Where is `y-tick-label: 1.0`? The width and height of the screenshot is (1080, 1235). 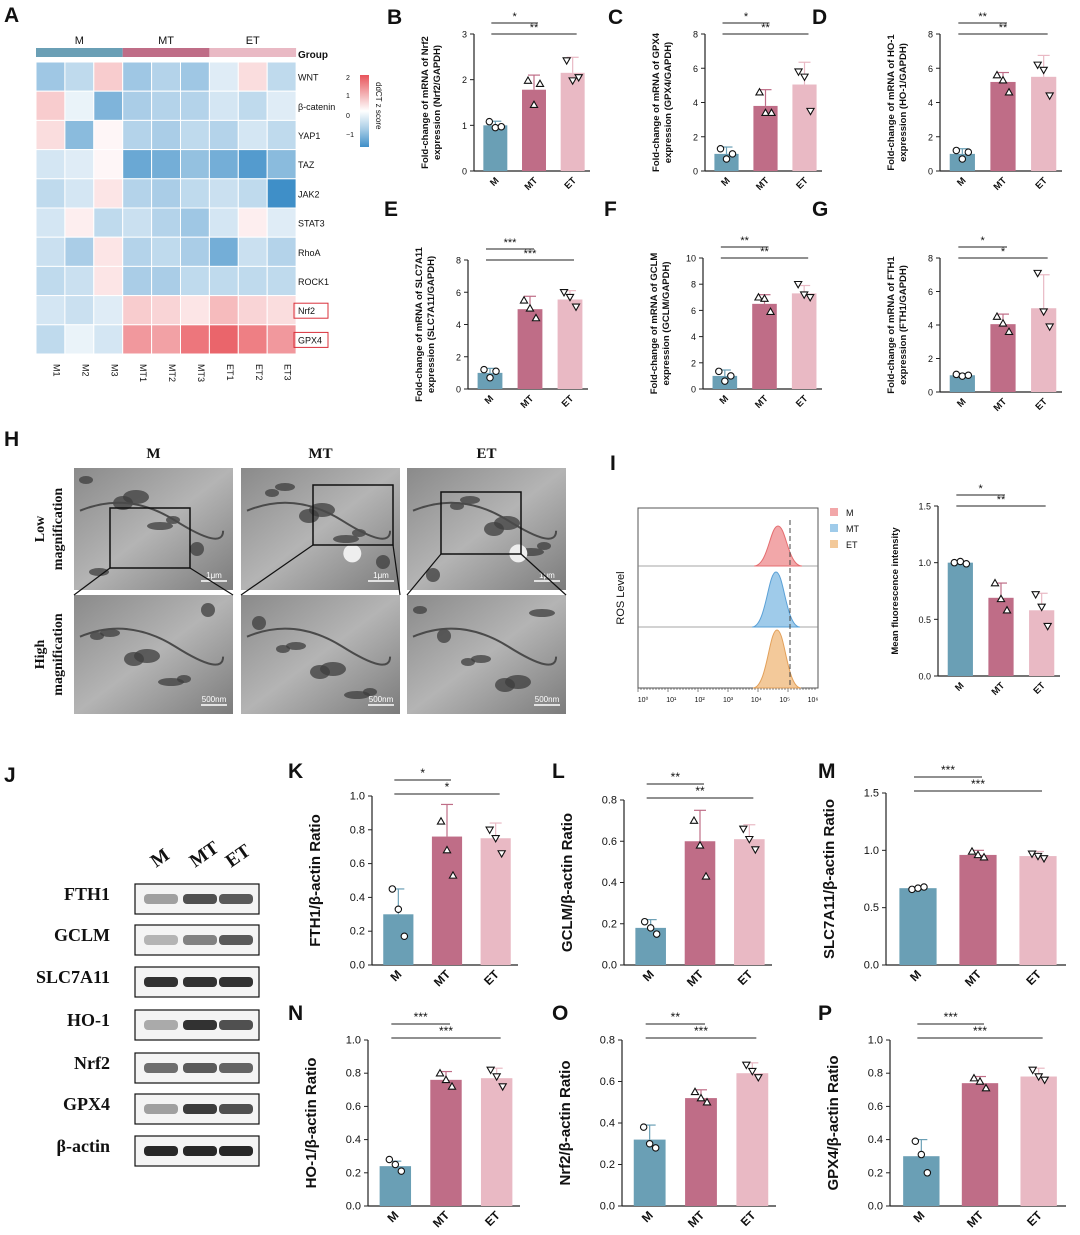 y-tick-label: 1.0 is located at coordinates (924, 563).